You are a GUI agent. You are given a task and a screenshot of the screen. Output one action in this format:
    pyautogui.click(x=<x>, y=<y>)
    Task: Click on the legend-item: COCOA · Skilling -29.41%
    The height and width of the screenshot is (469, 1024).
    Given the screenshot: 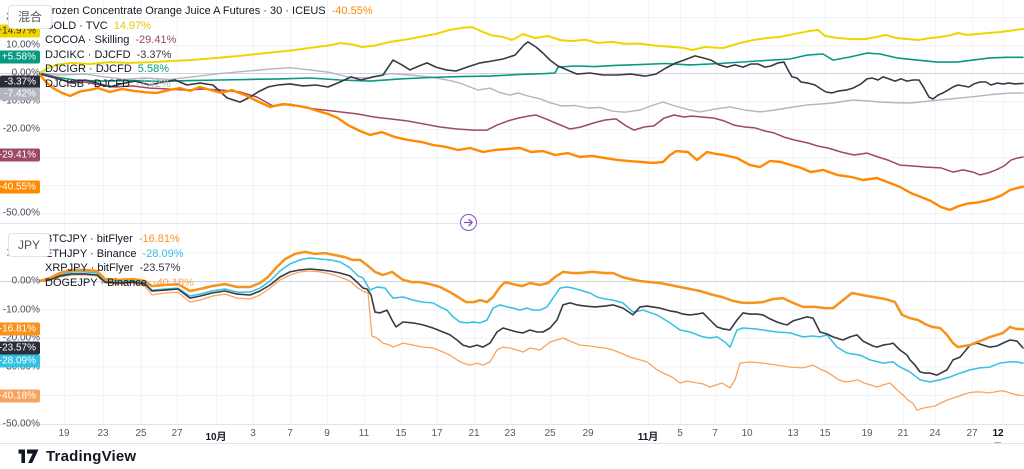 What is the action you would take?
    pyautogui.click(x=209, y=40)
    